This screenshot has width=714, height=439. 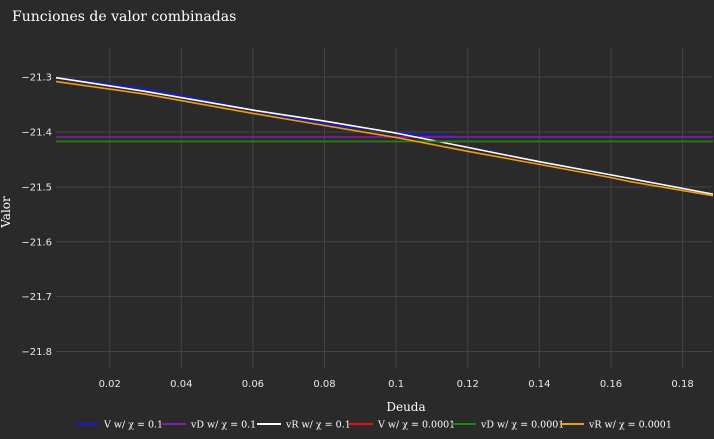 I want to click on legend-label: vD w/ χ = 0.1, so click(x=223, y=425).